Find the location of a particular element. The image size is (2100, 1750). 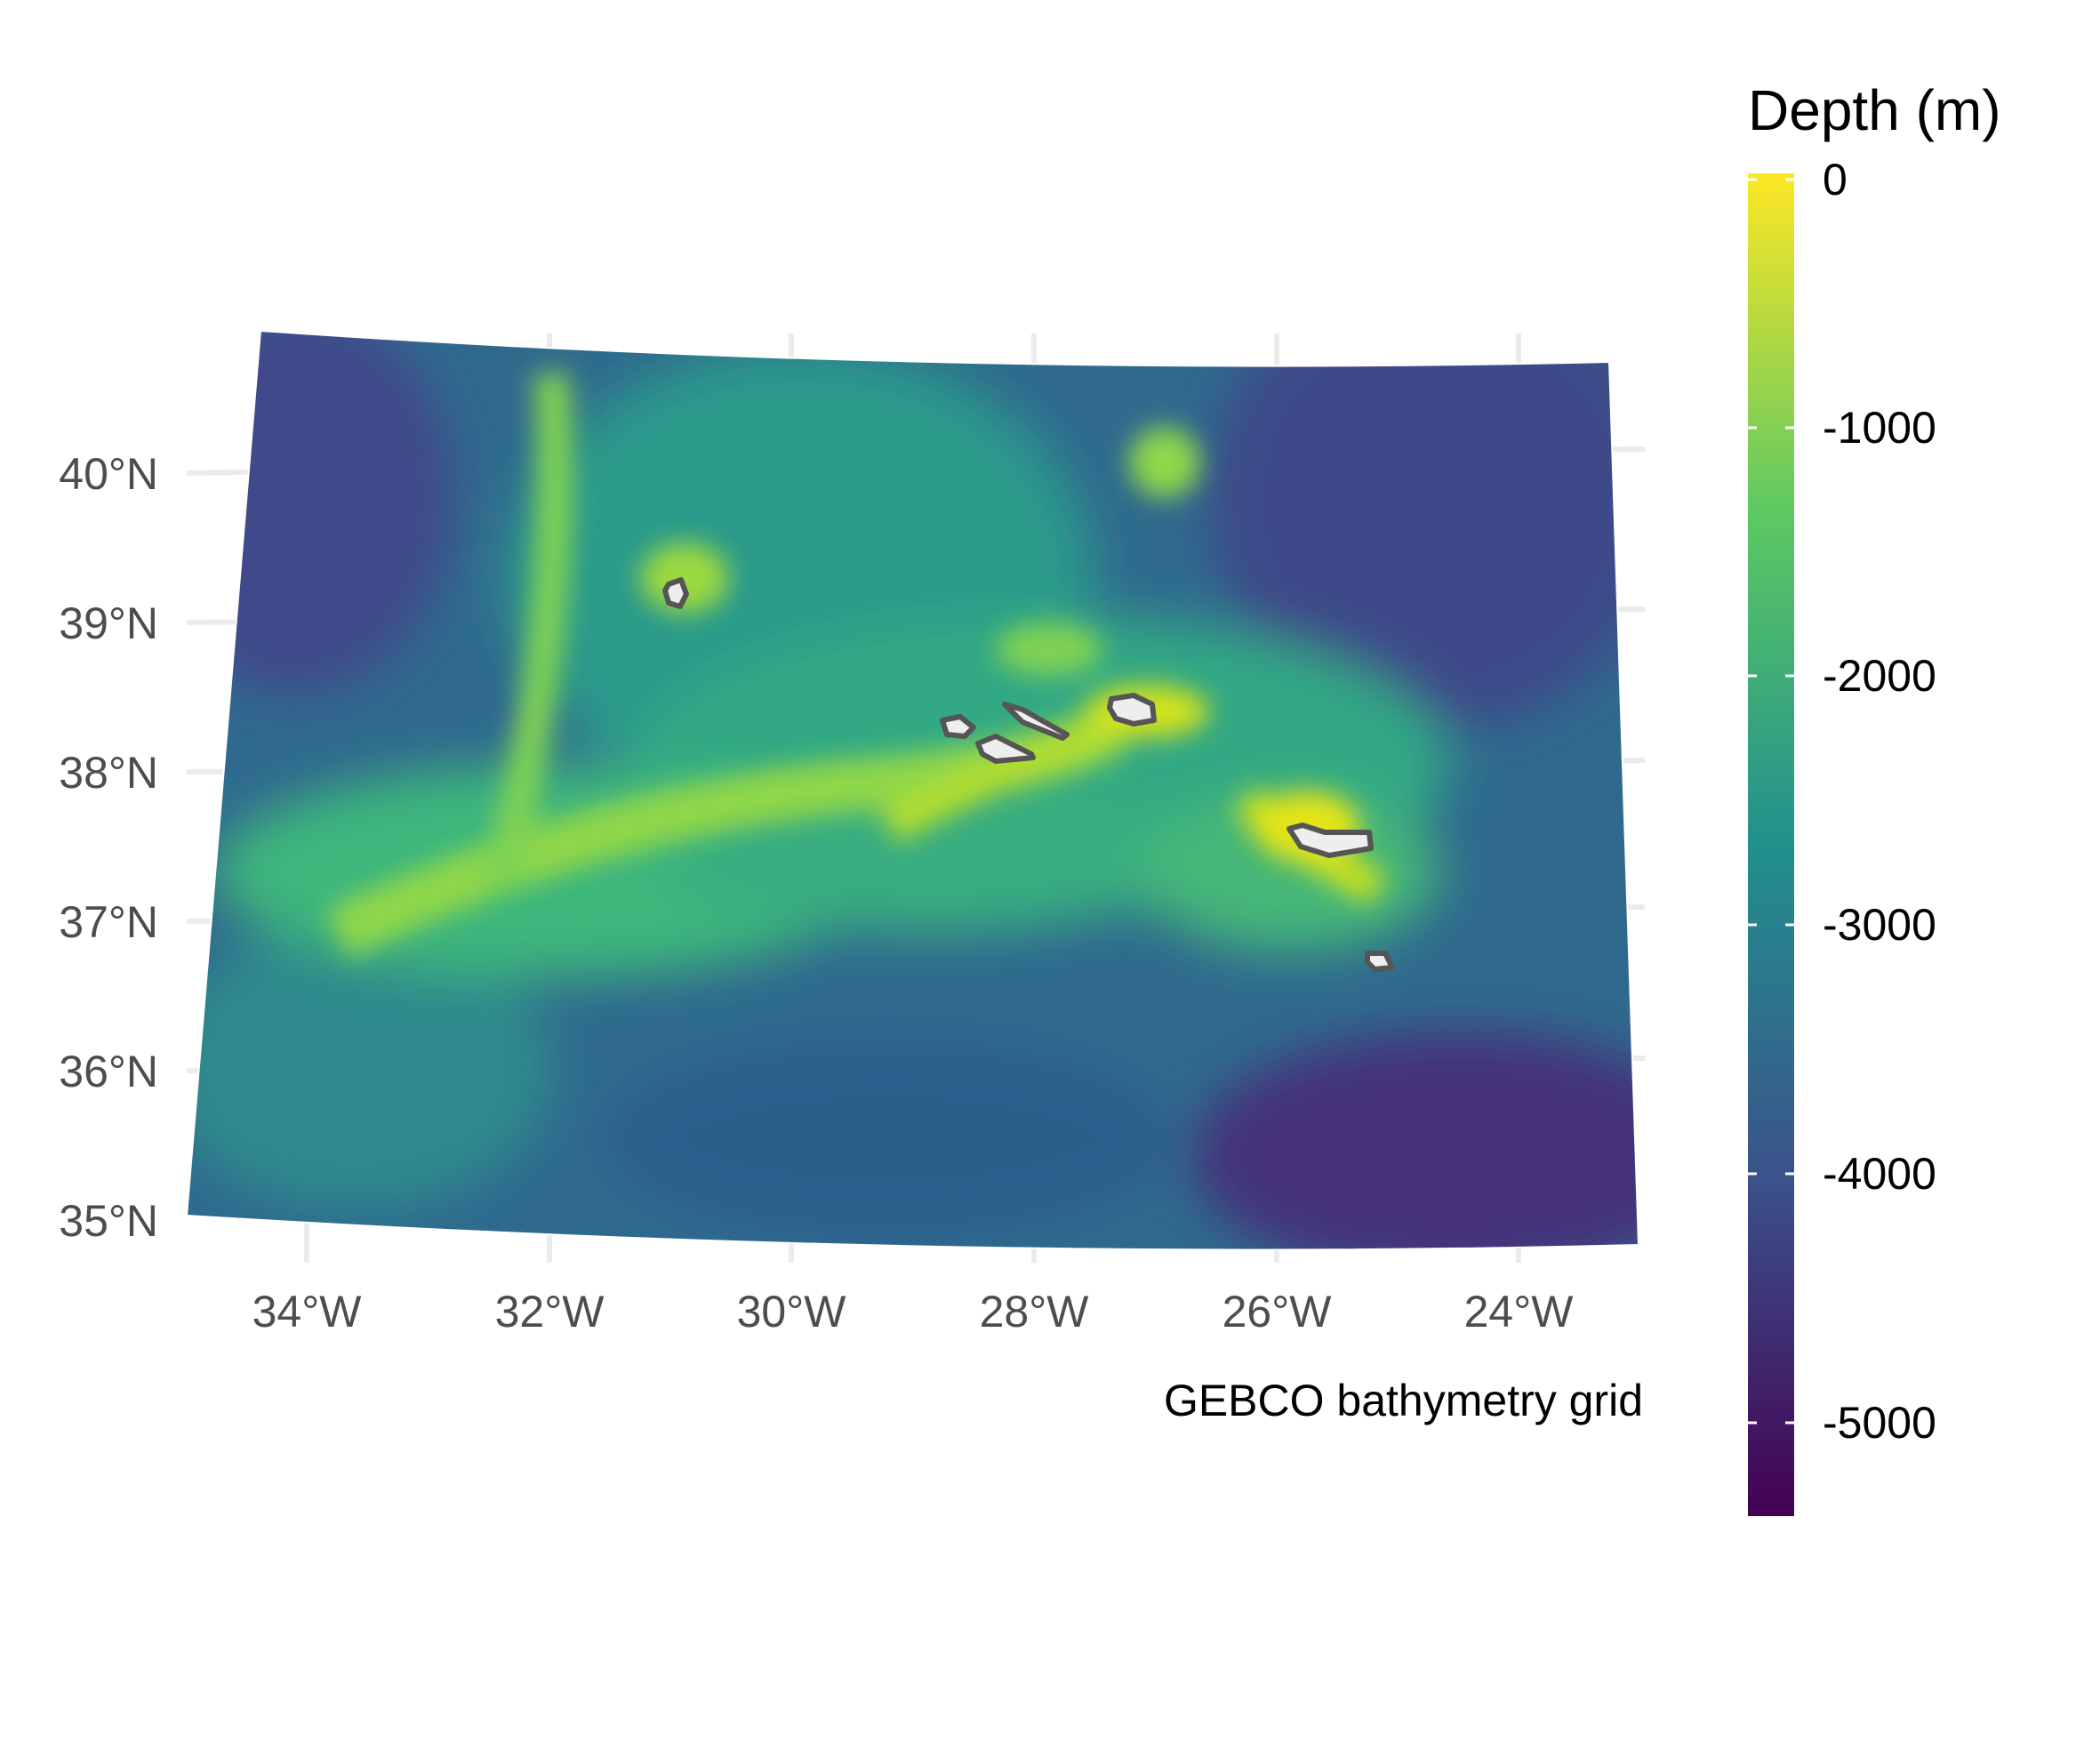

map-caption: GEBCO bathymetry grid is located at coordinates (1403, 1400).